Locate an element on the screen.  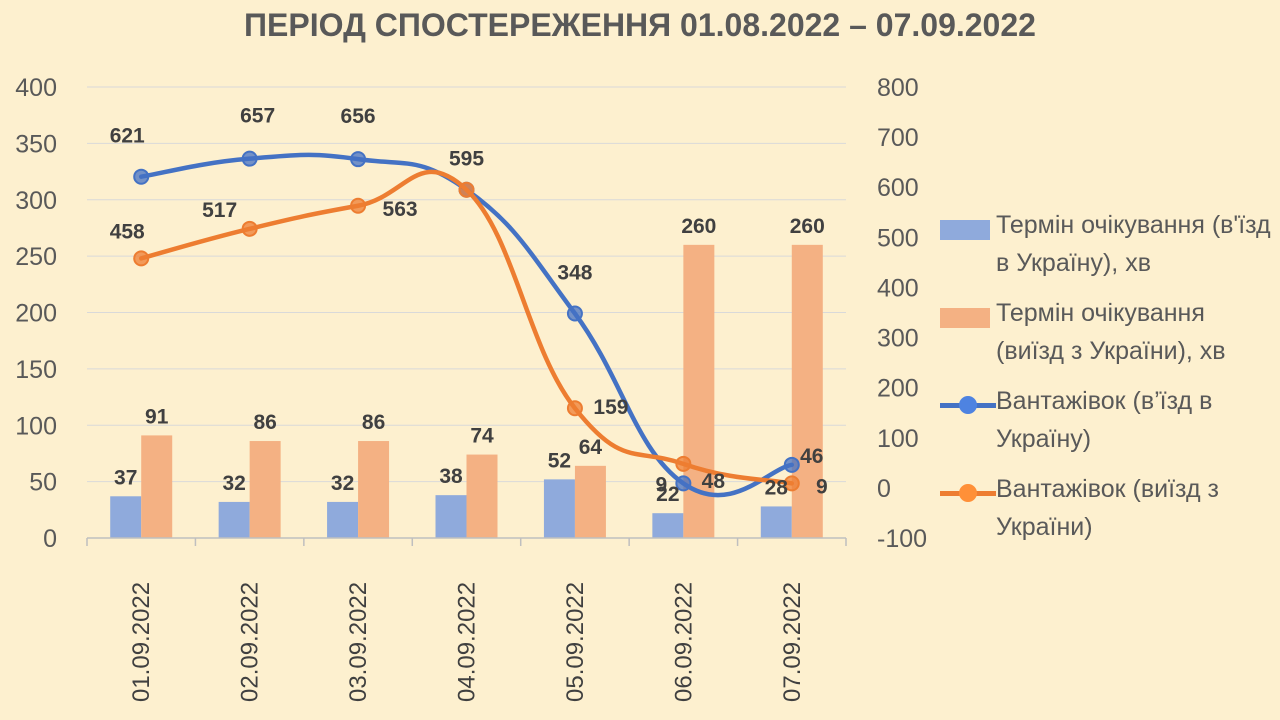
right-axis-tick-label: 300 is located at coordinates (898, 339).